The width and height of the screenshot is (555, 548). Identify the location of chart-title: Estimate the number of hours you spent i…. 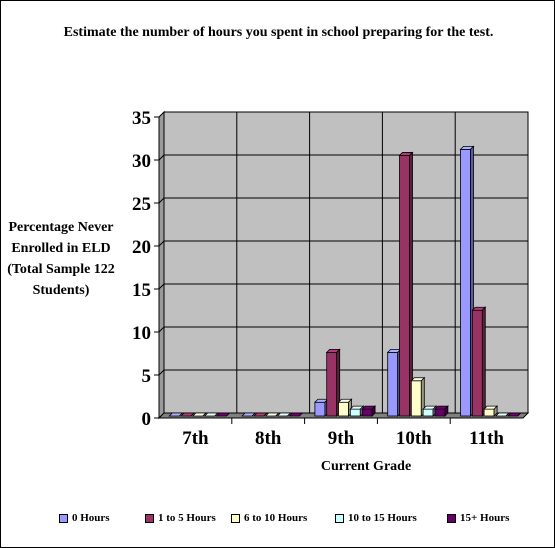
(278, 32).